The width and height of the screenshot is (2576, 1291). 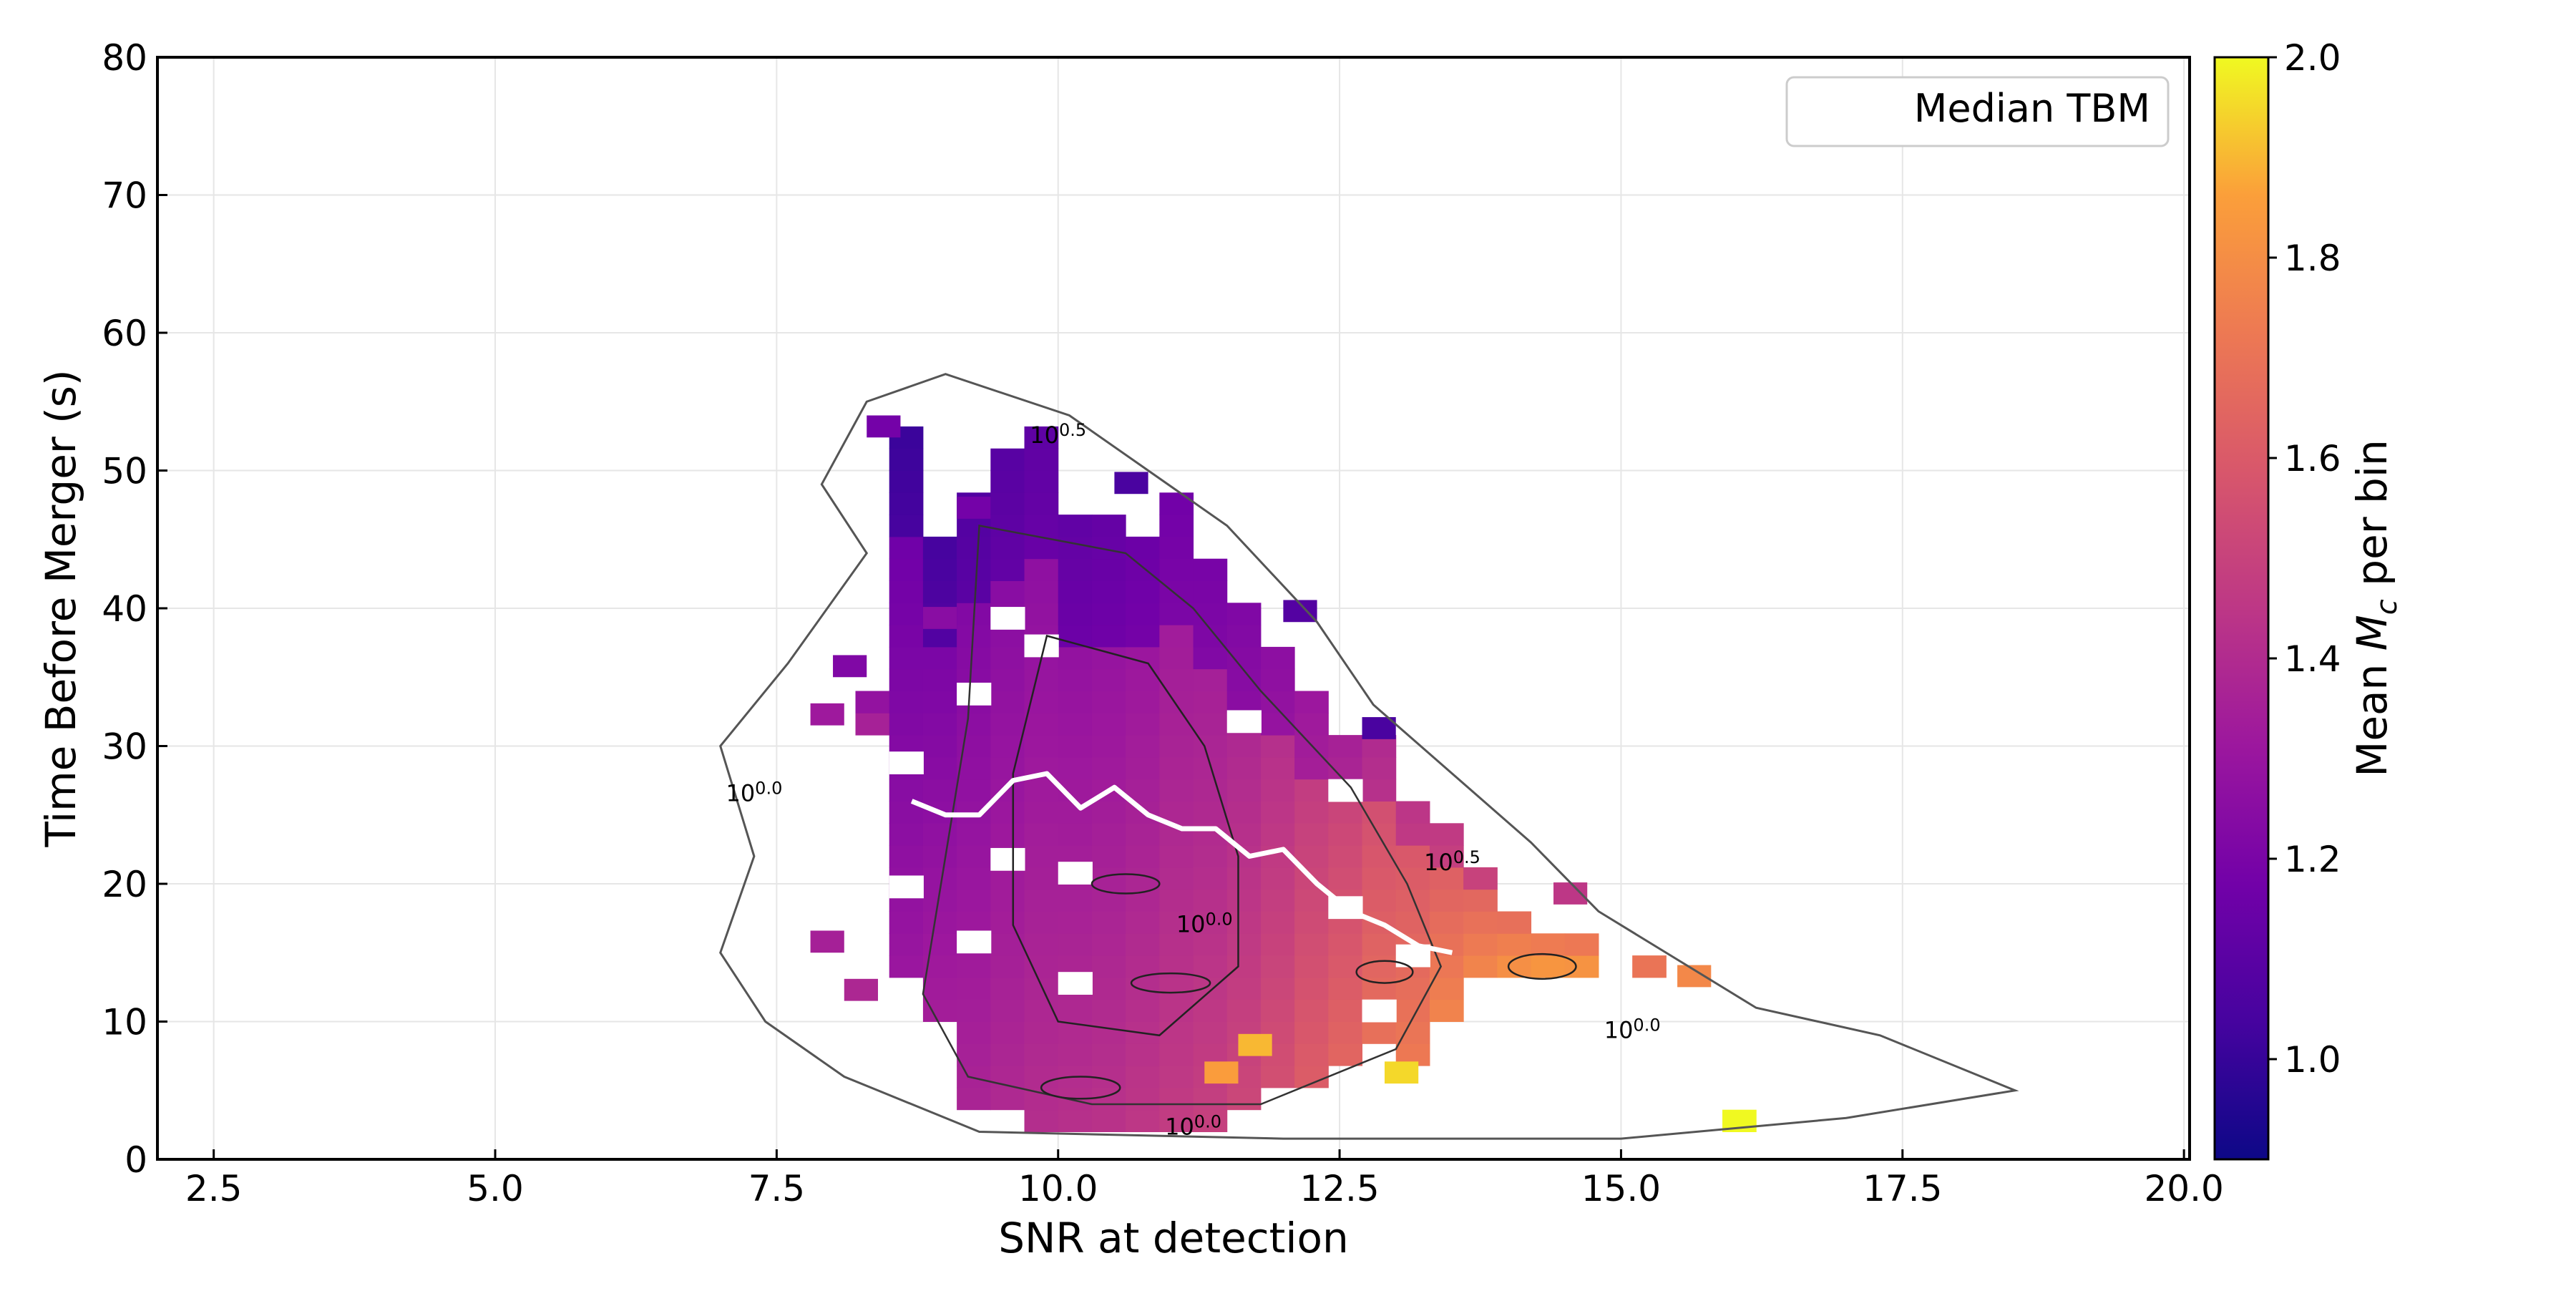 What do you see at coordinates (124, 471) in the screenshot?
I see `y-tick-label: 50` at bounding box center [124, 471].